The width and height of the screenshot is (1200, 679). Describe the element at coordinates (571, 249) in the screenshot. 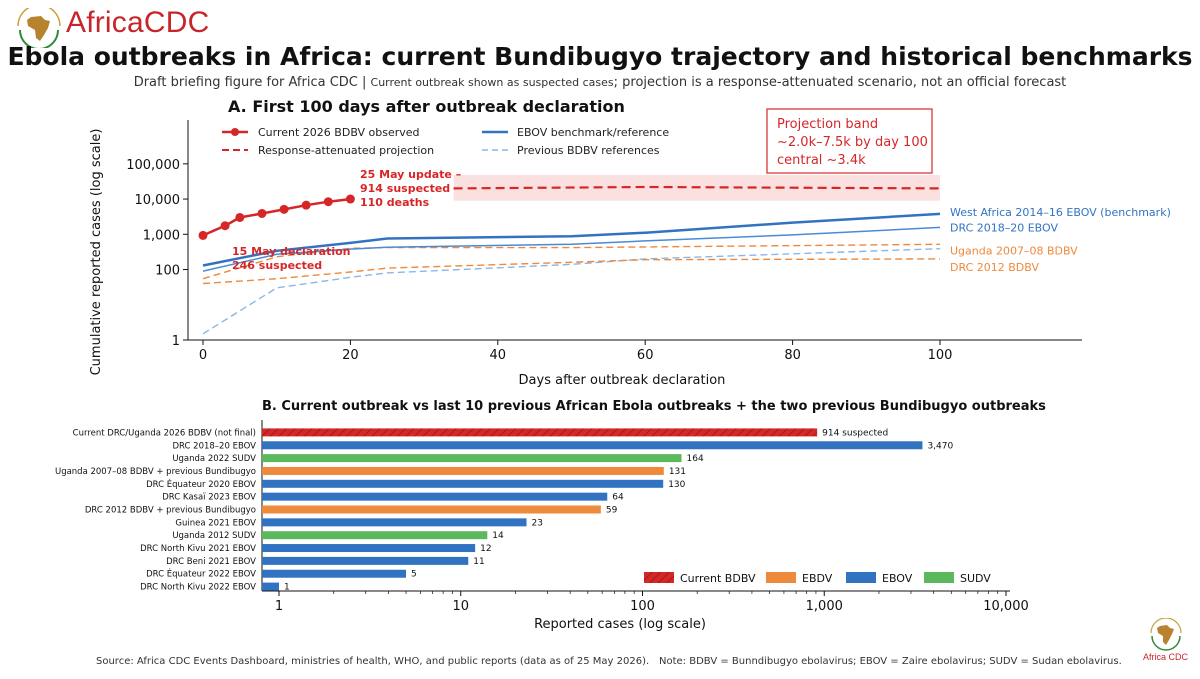

I see `series-line-drc-2018-20-ebov` at that location.